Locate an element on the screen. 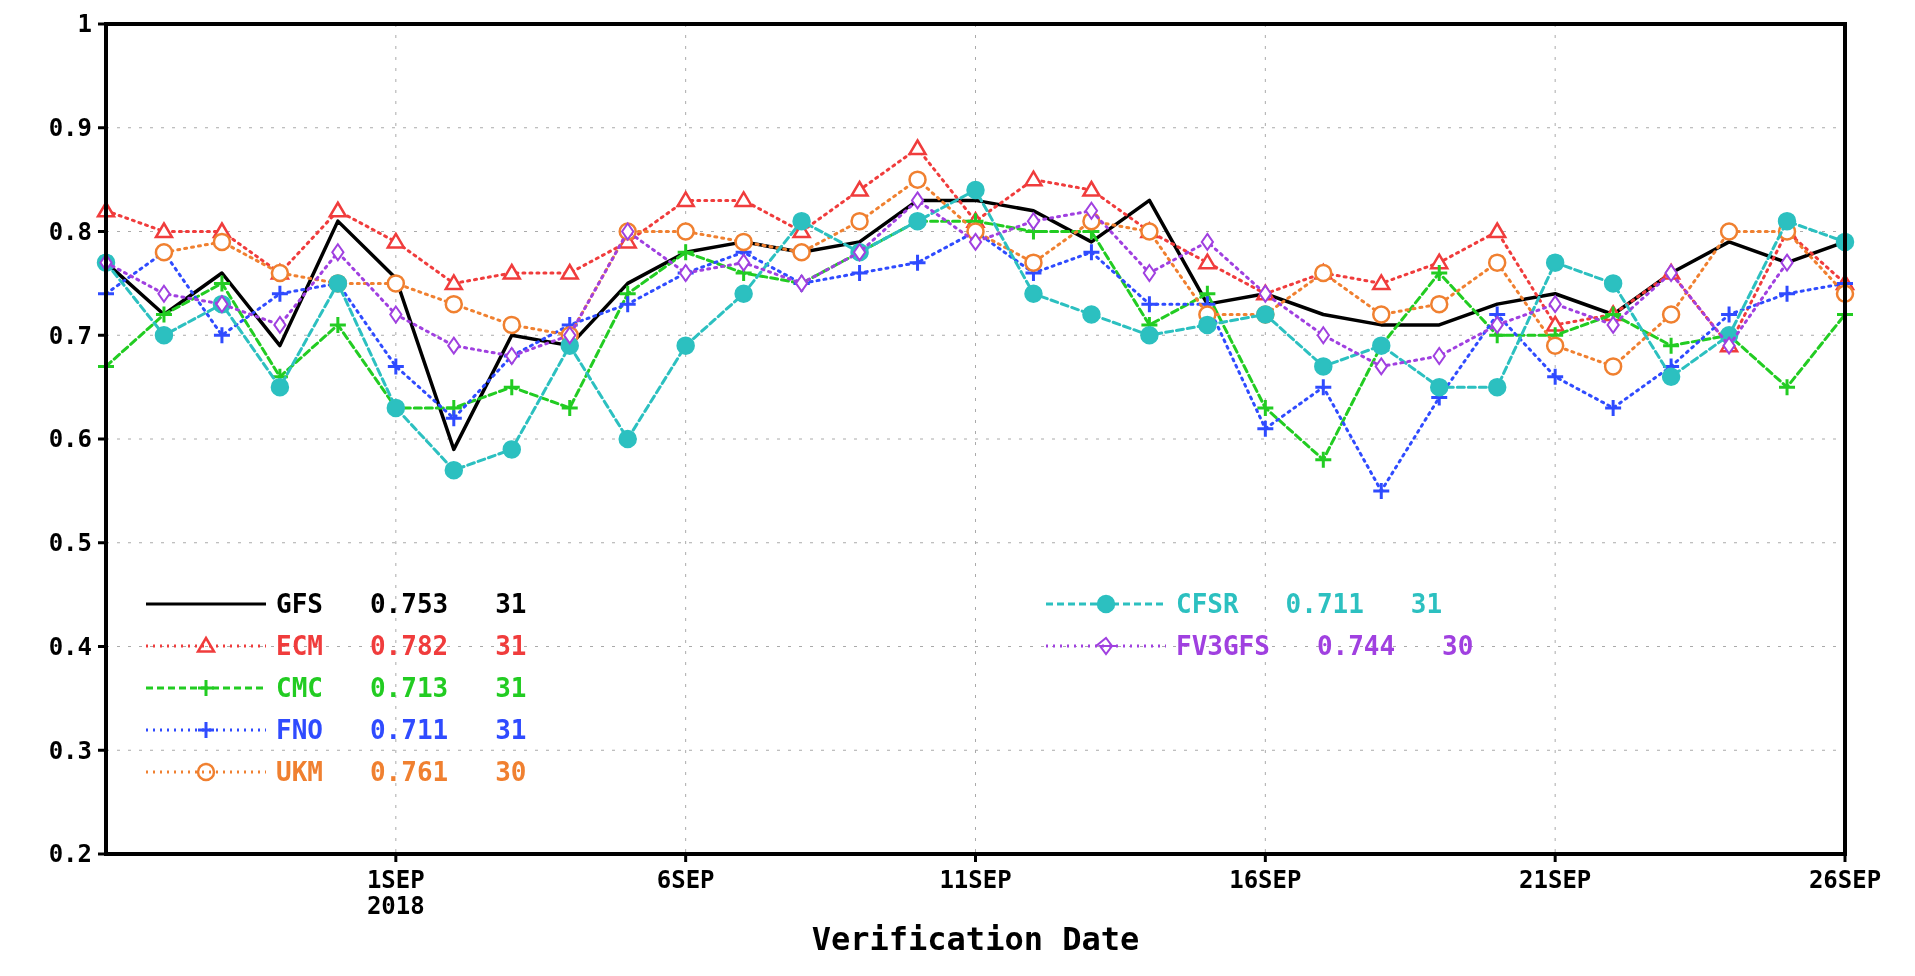  y-tick-label: 0.3 is located at coordinates (70, 750).